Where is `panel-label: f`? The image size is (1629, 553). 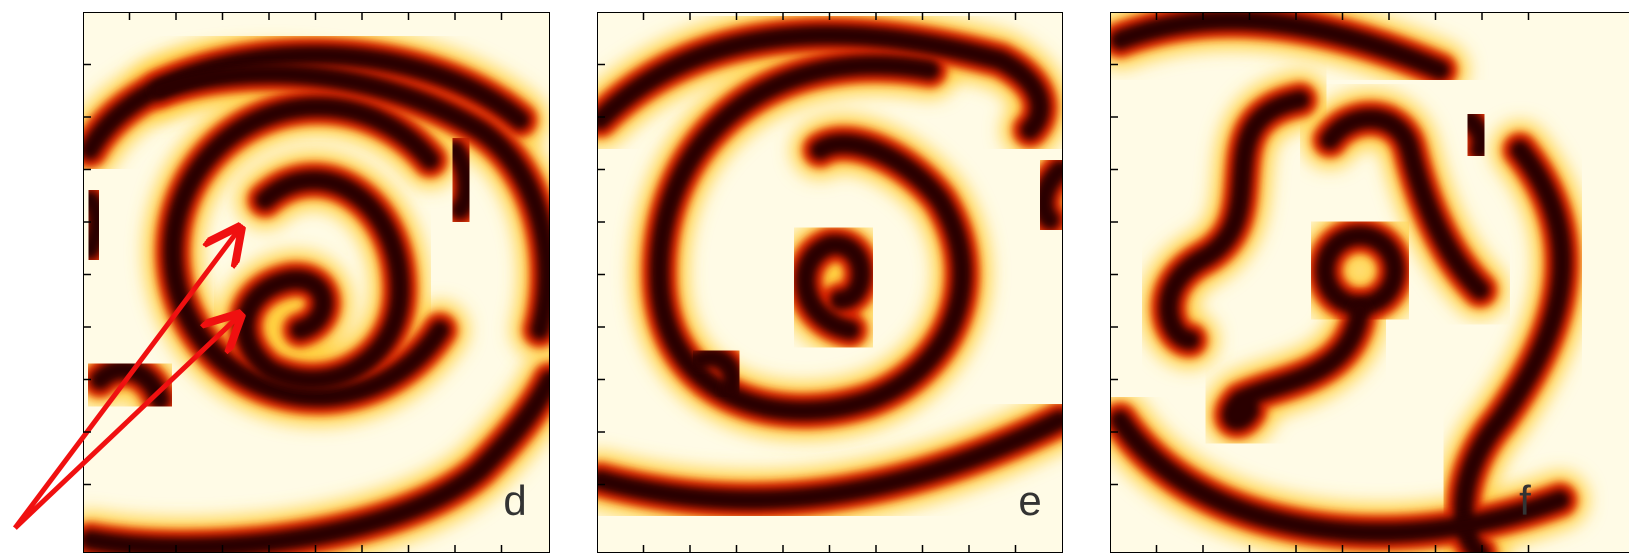
panel-label: f is located at coordinates (1525, 500).